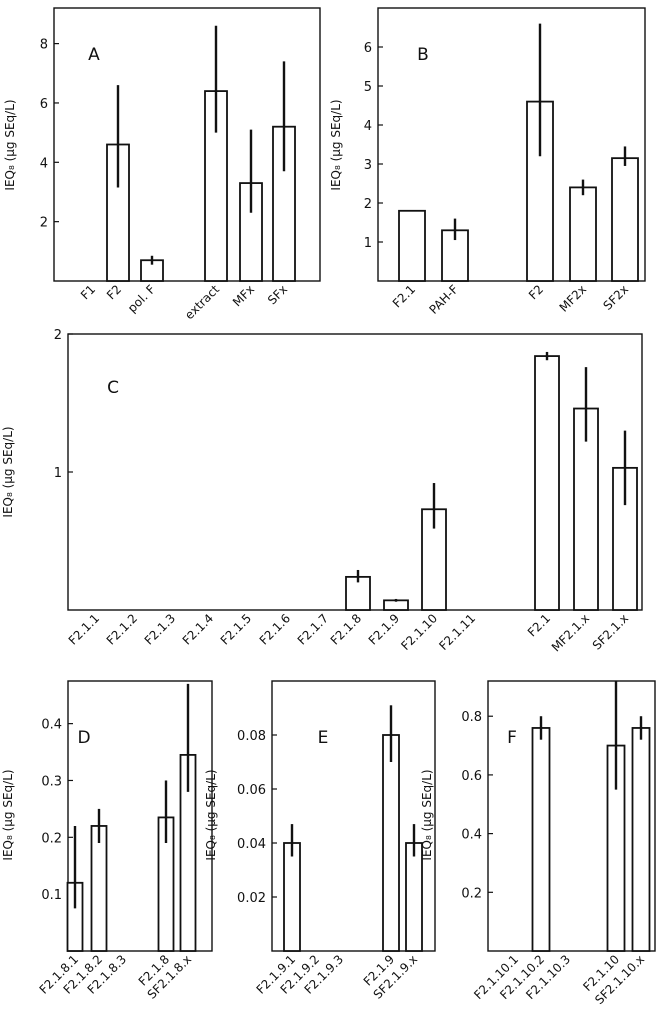 The image size is (667, 1013). I want to click on panel-d-frame, so click(140, 816).